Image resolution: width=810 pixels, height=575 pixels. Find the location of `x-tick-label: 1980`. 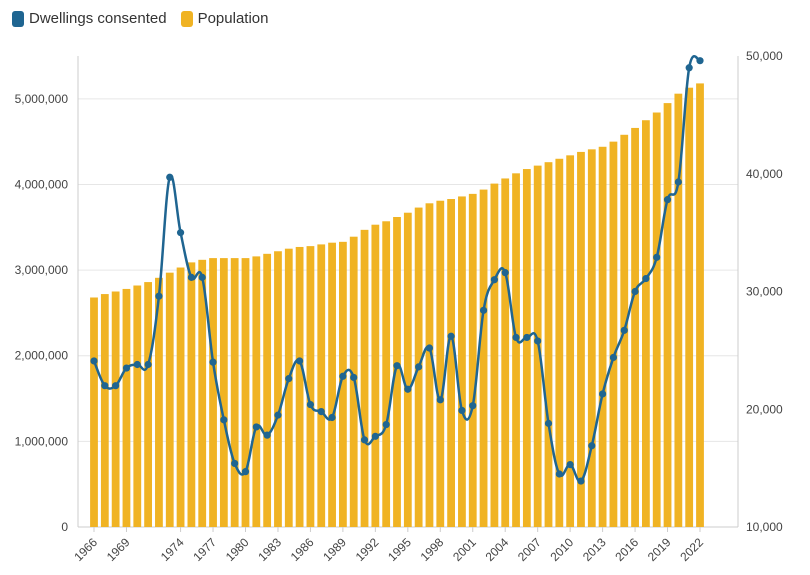

x-tick-label: 1980 is located at coordinates (237, 549).